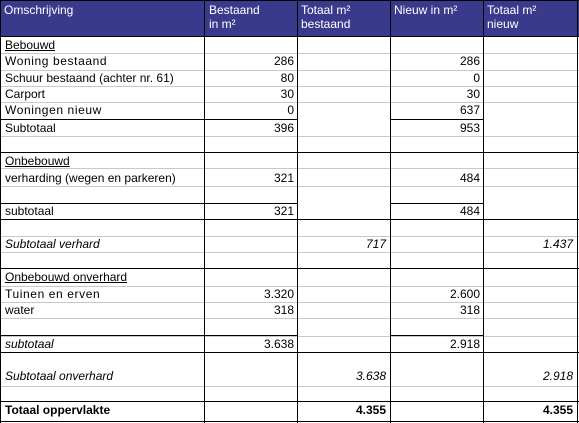 This screenshot has width=579, height=423. I want to click on subtotal-bestaand: 396, so click(283, 128).